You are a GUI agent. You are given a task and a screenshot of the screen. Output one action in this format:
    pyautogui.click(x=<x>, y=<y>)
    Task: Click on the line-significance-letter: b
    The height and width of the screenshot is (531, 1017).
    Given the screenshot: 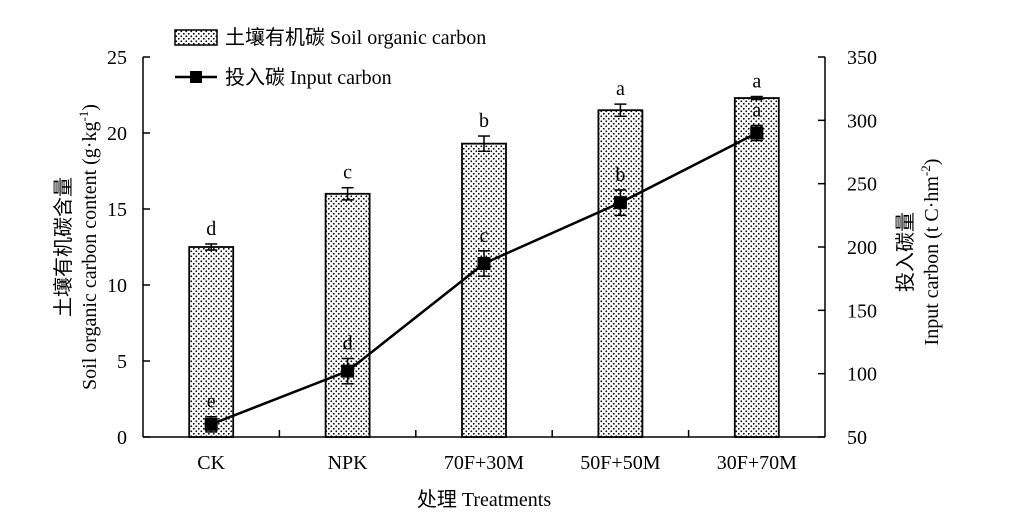 What is the action you would take?
    pyautogui.click(x=620, y=175)
    